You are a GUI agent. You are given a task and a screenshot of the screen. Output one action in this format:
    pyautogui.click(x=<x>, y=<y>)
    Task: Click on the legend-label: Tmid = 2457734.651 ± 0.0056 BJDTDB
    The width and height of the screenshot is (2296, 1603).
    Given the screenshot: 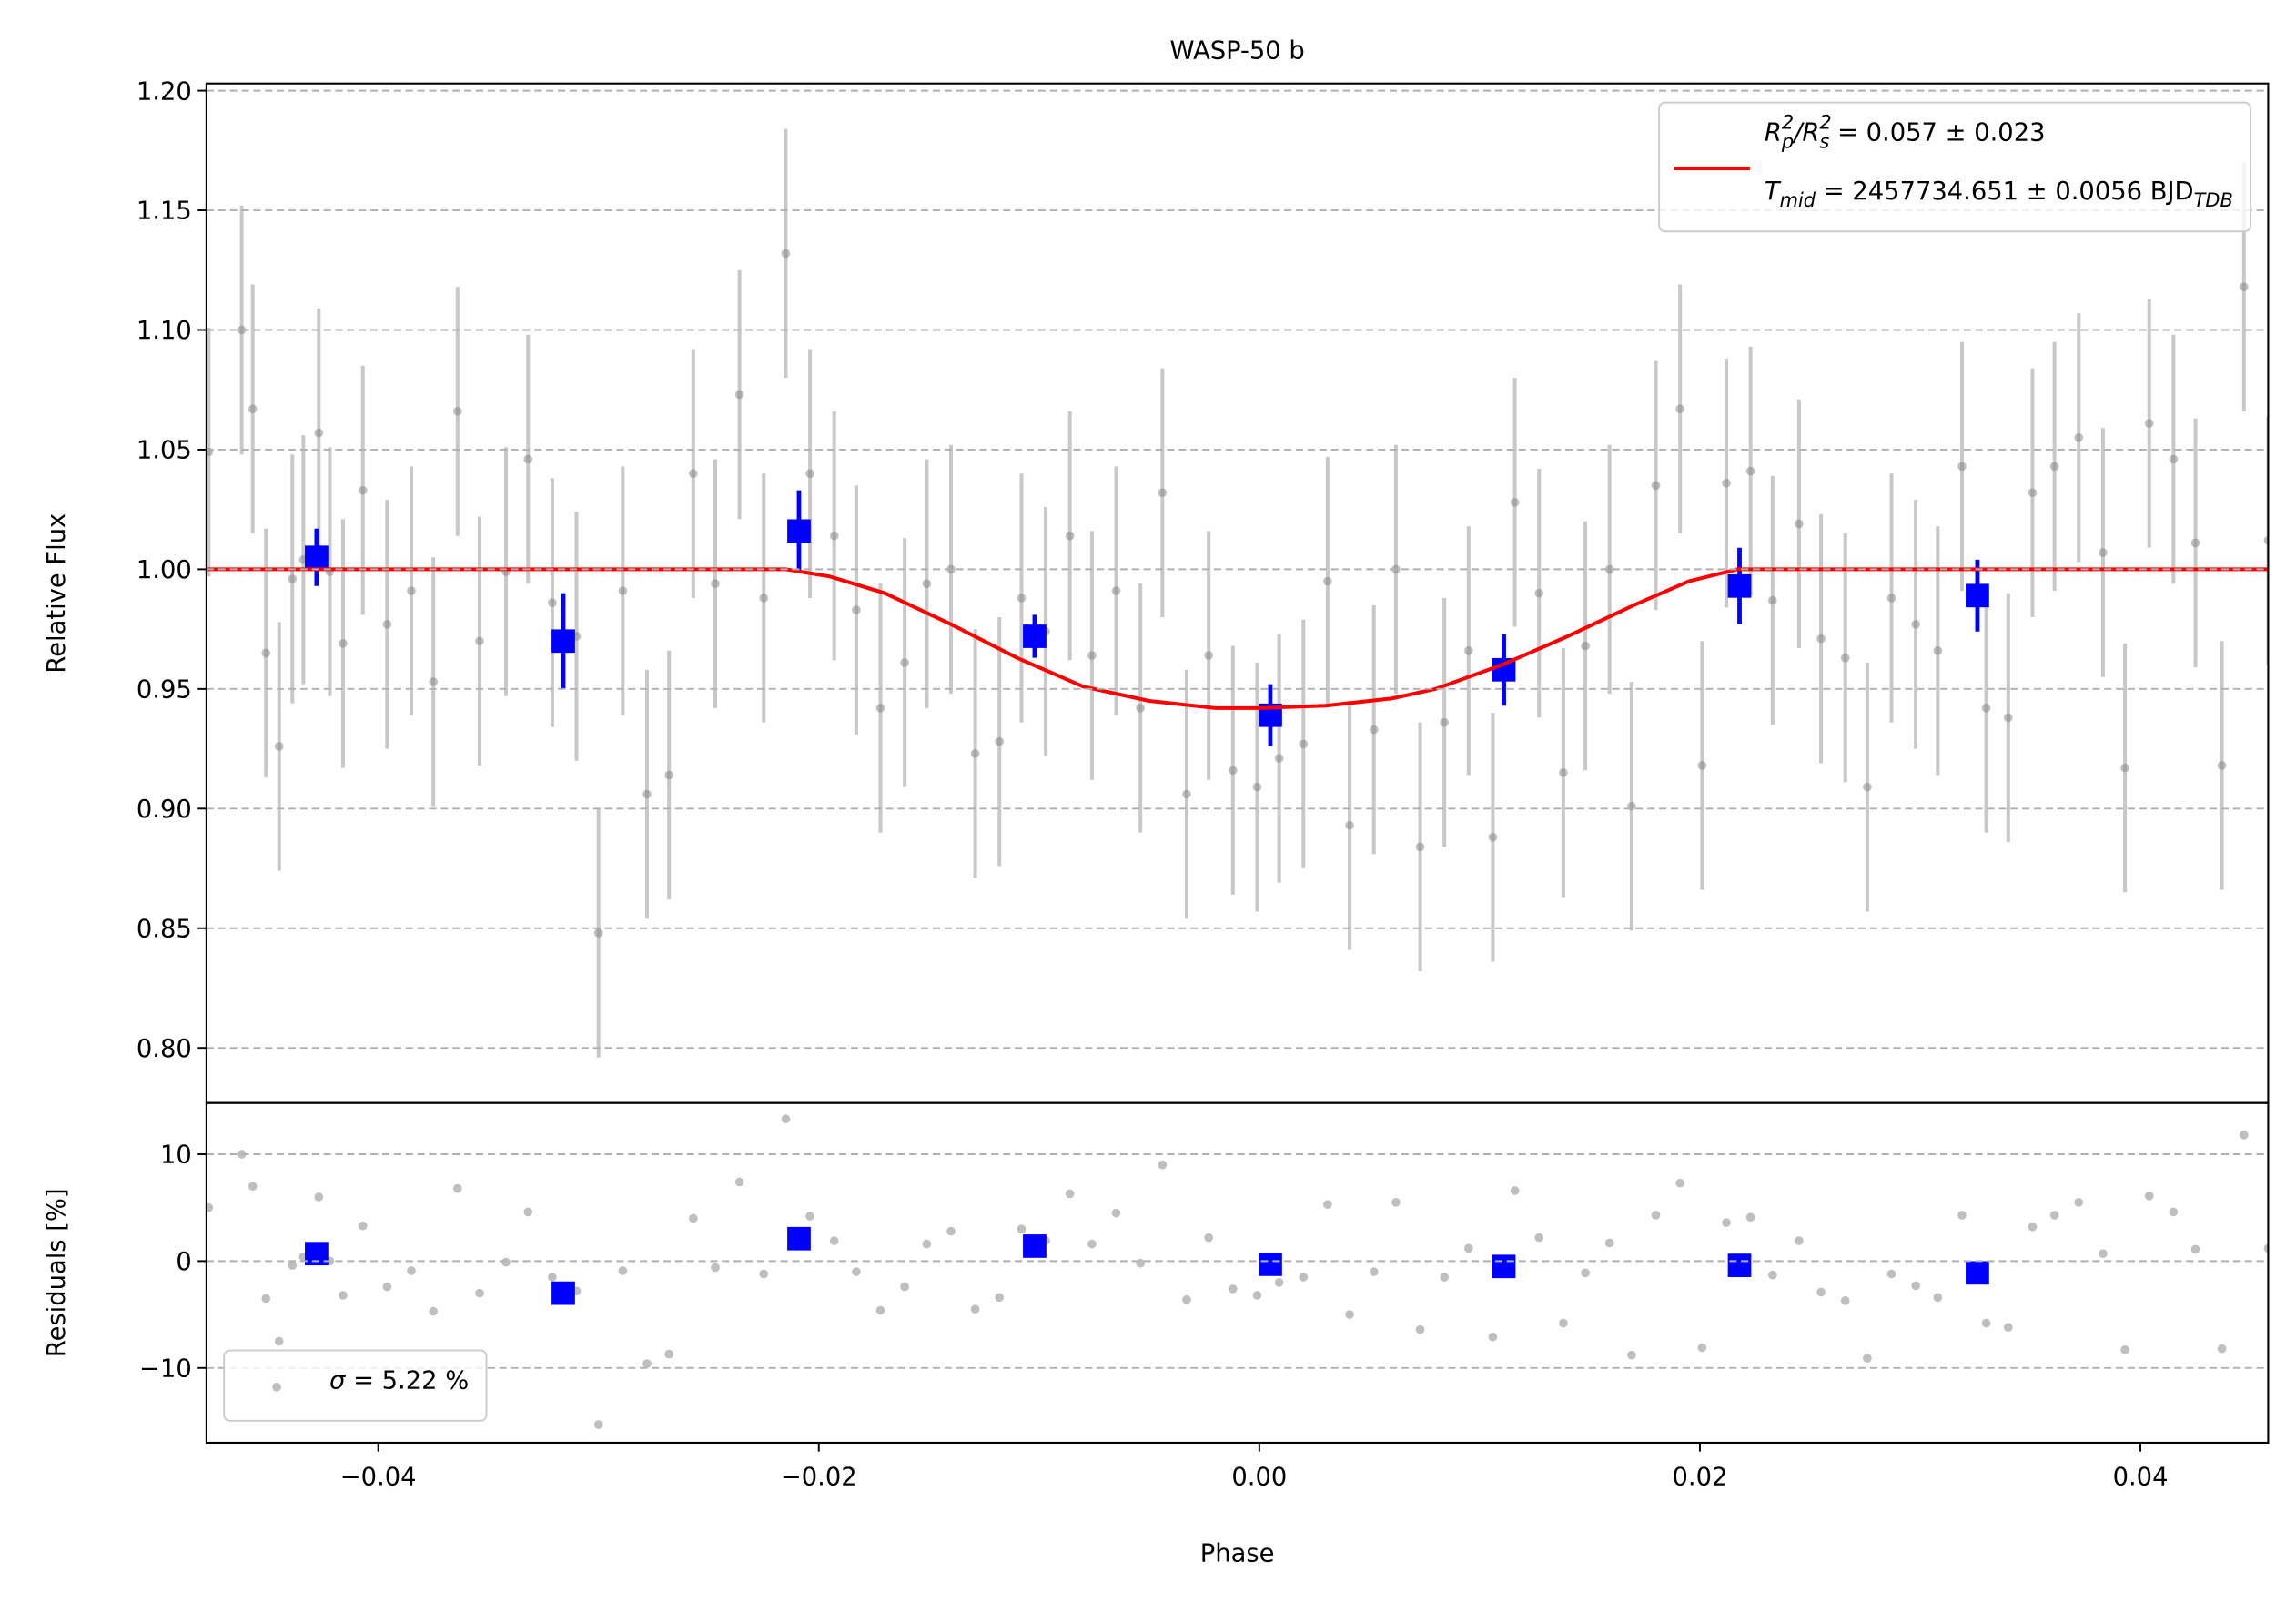 What is the action you would take?
    pyautogui.click(x=1999, y=194)
    